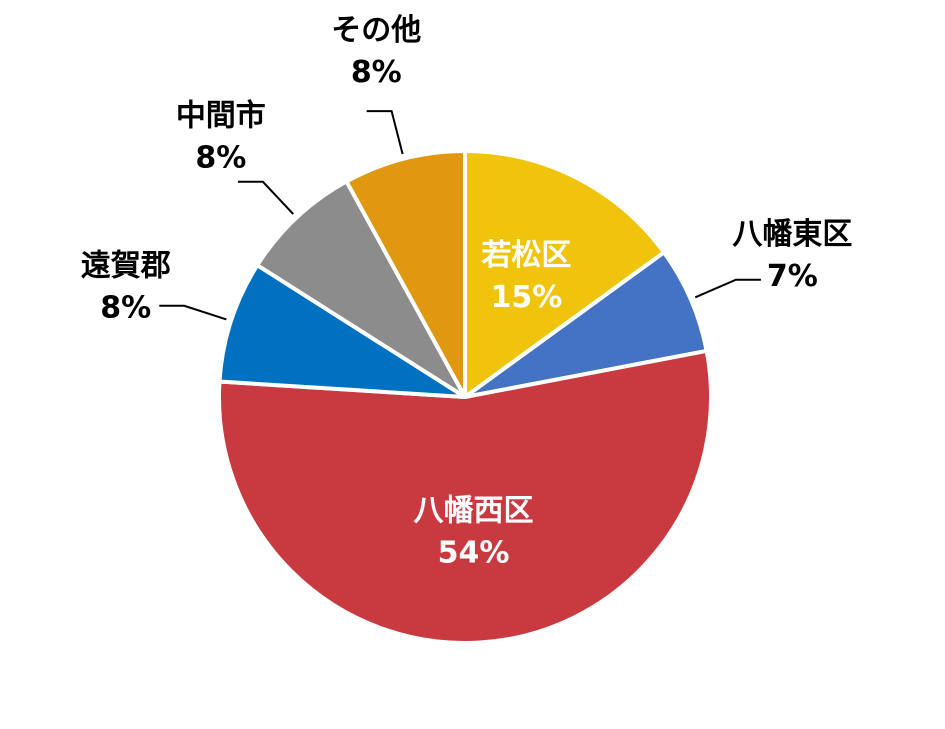 This screenshot has height=729, width=945. I want to click on slice-value-label: 15%, so click(527, 297).